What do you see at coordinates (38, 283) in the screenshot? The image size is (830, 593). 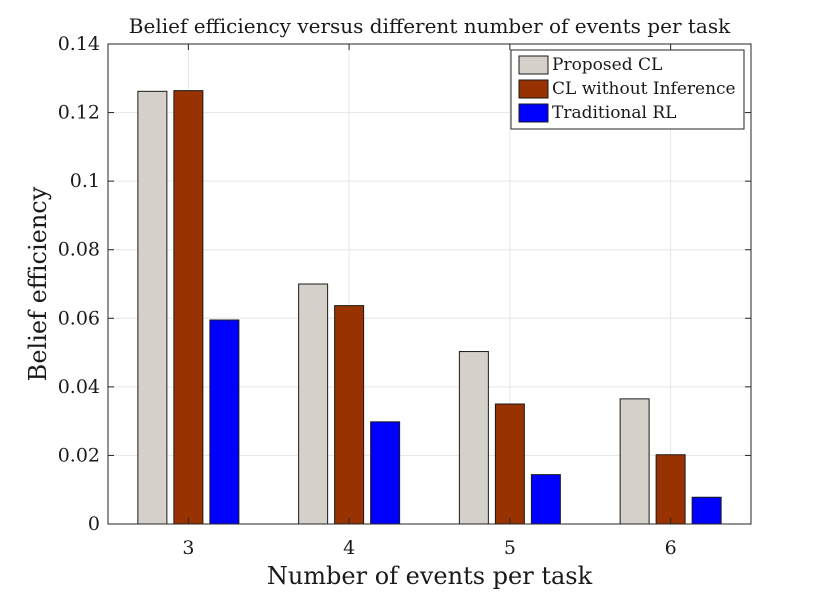 I see `y-axis-label: Belief efficiency` at bounding box center [38, 283].